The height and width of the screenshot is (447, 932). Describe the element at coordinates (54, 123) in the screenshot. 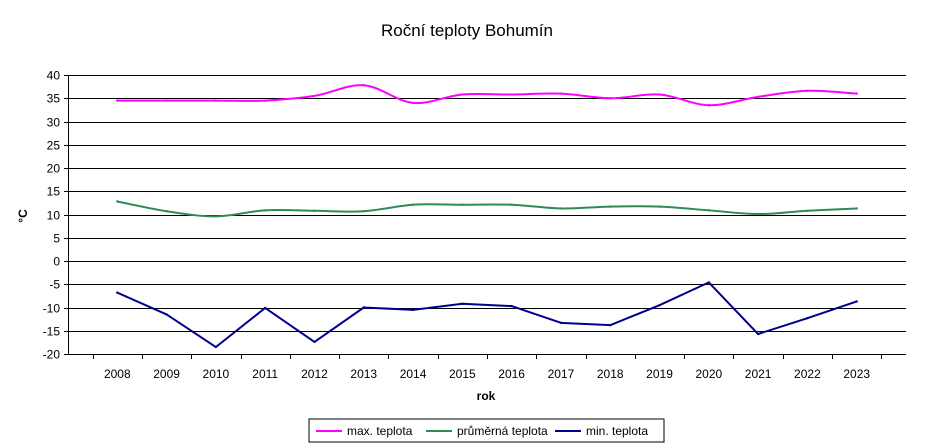

I see `y-tick-label: 30` at that location.